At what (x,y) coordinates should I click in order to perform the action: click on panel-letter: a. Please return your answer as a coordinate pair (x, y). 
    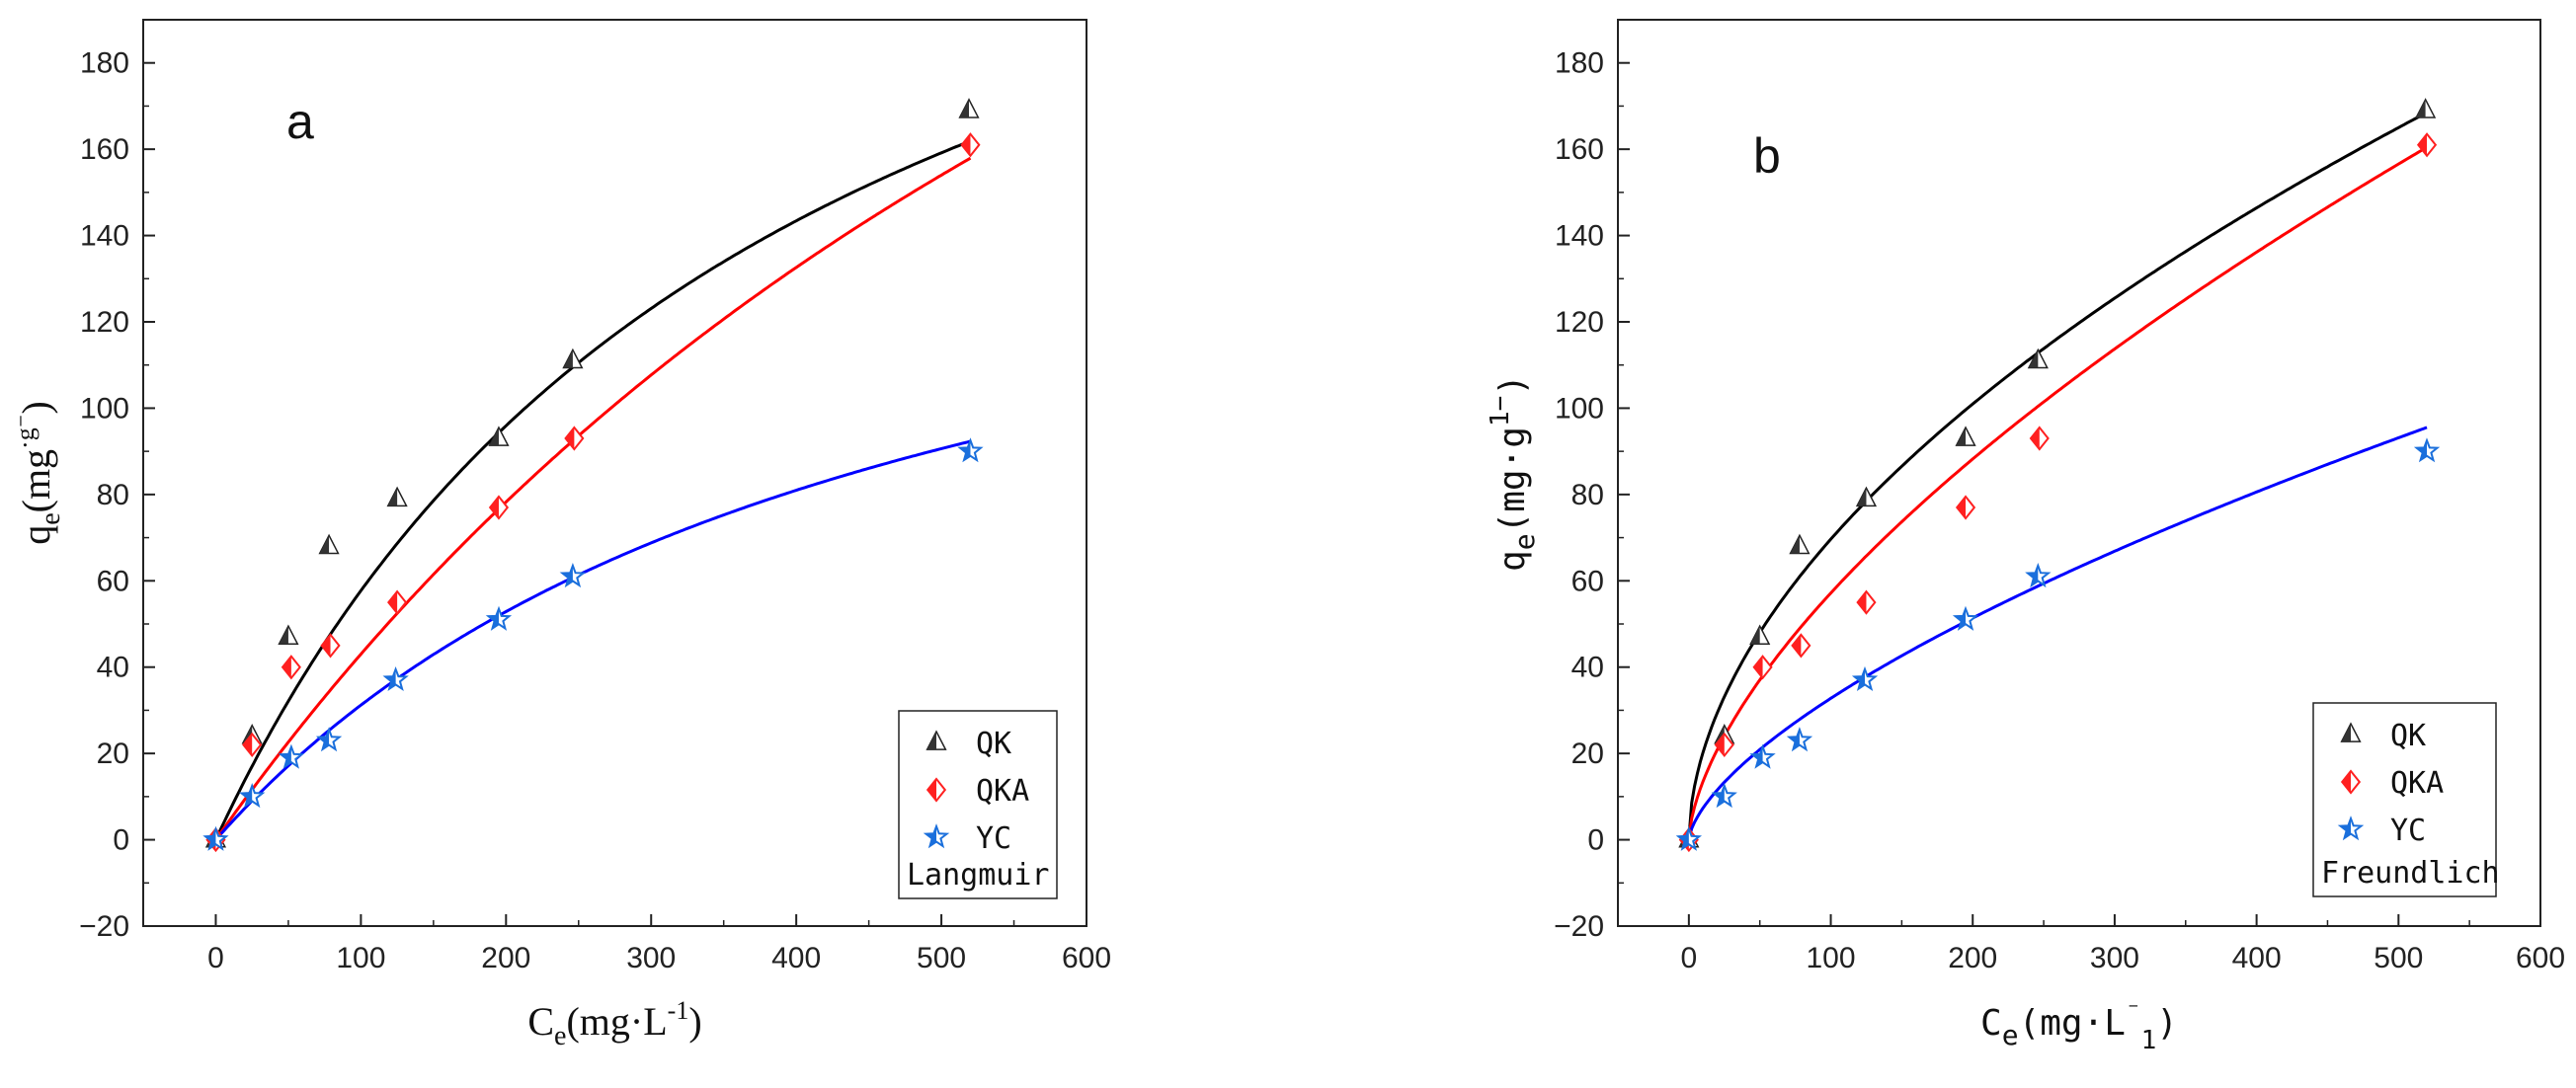
    Looking at the image, I should click on (300, 122).